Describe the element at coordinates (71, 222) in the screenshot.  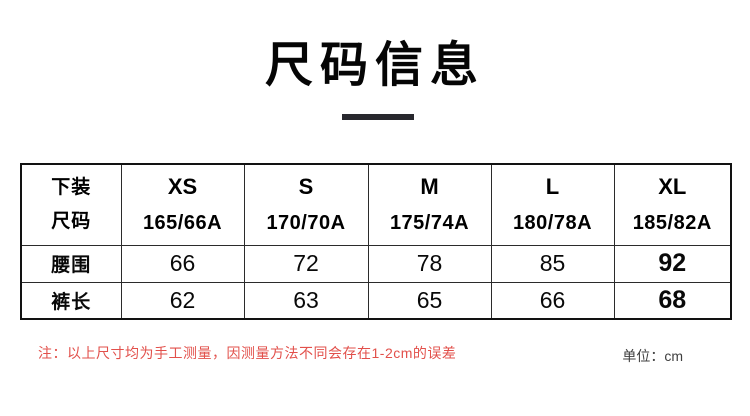
I see `corner-label-size: 尺码` at that location.